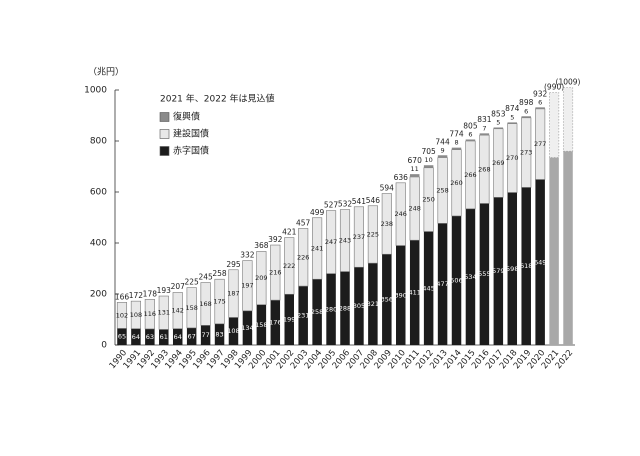  Describe the element at coordinates (275, 239) in the screenshot. I see `total-label: 392` at that location.